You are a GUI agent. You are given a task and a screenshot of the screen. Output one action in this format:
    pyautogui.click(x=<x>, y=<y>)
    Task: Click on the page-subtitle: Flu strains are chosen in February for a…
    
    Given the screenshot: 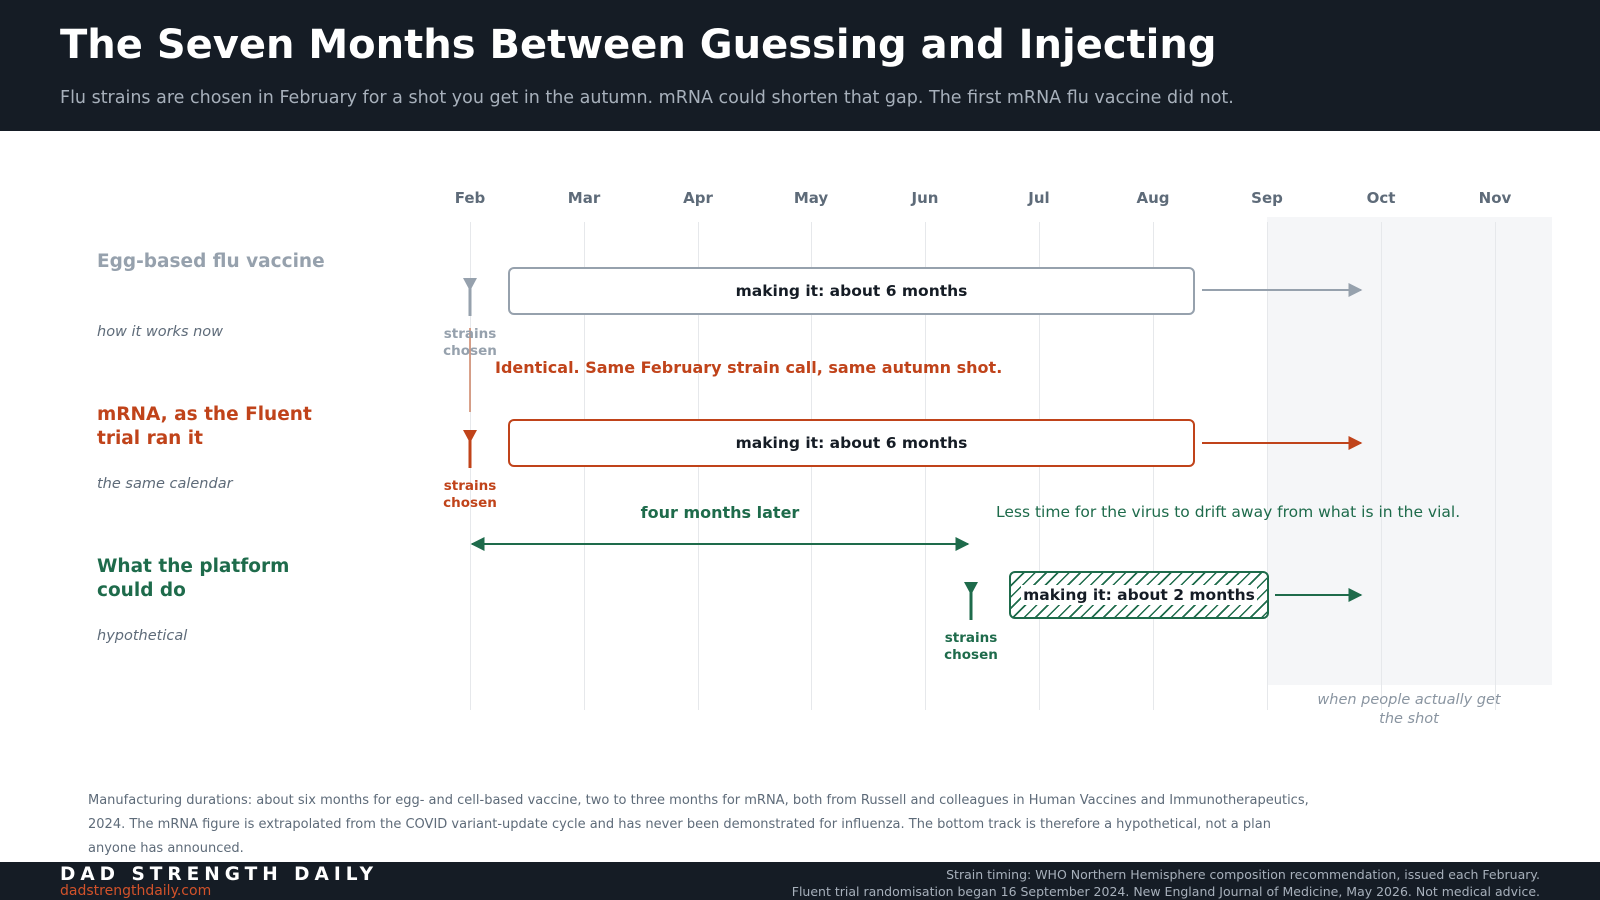 What is the action you would take?
    pyautogui.click(x=647, y=98)
    